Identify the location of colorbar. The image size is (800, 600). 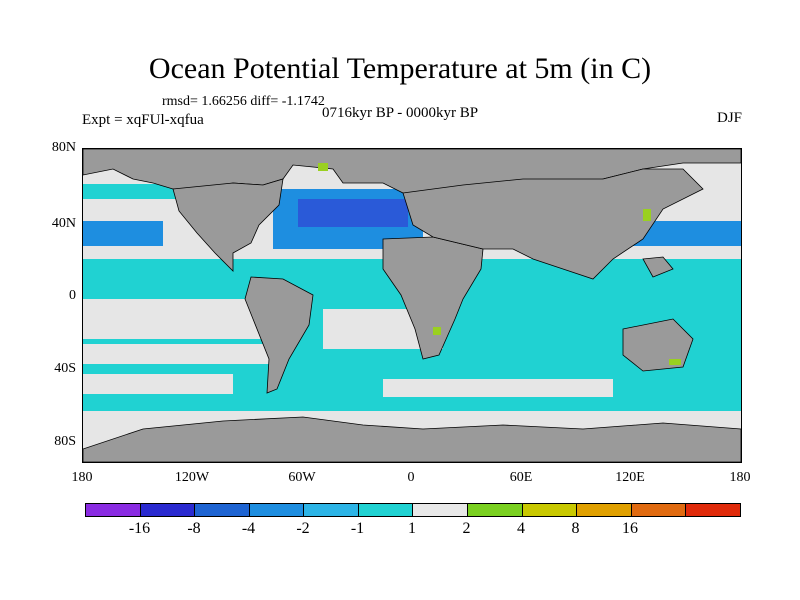
(413, 510).